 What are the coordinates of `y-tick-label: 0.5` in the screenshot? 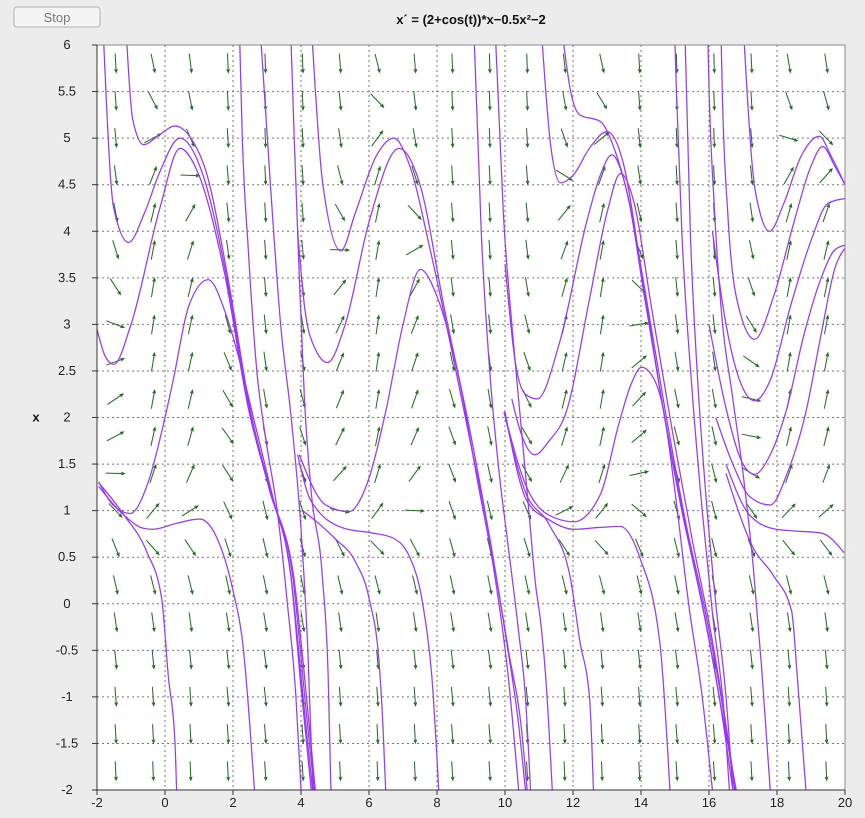 It's located at (67, 556).